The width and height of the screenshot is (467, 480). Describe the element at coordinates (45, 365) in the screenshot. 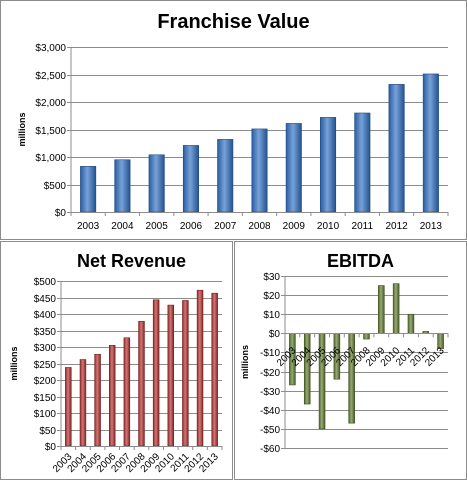

I see `y-tick-label: $250` at that location.